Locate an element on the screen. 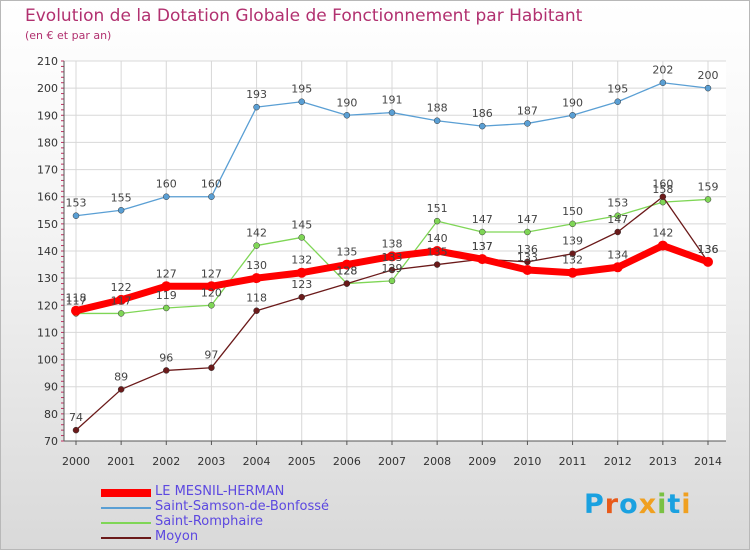 This screenshot has height=550, width=750. proxiti-logo: Proxiti is located at coordinates (638, 504).